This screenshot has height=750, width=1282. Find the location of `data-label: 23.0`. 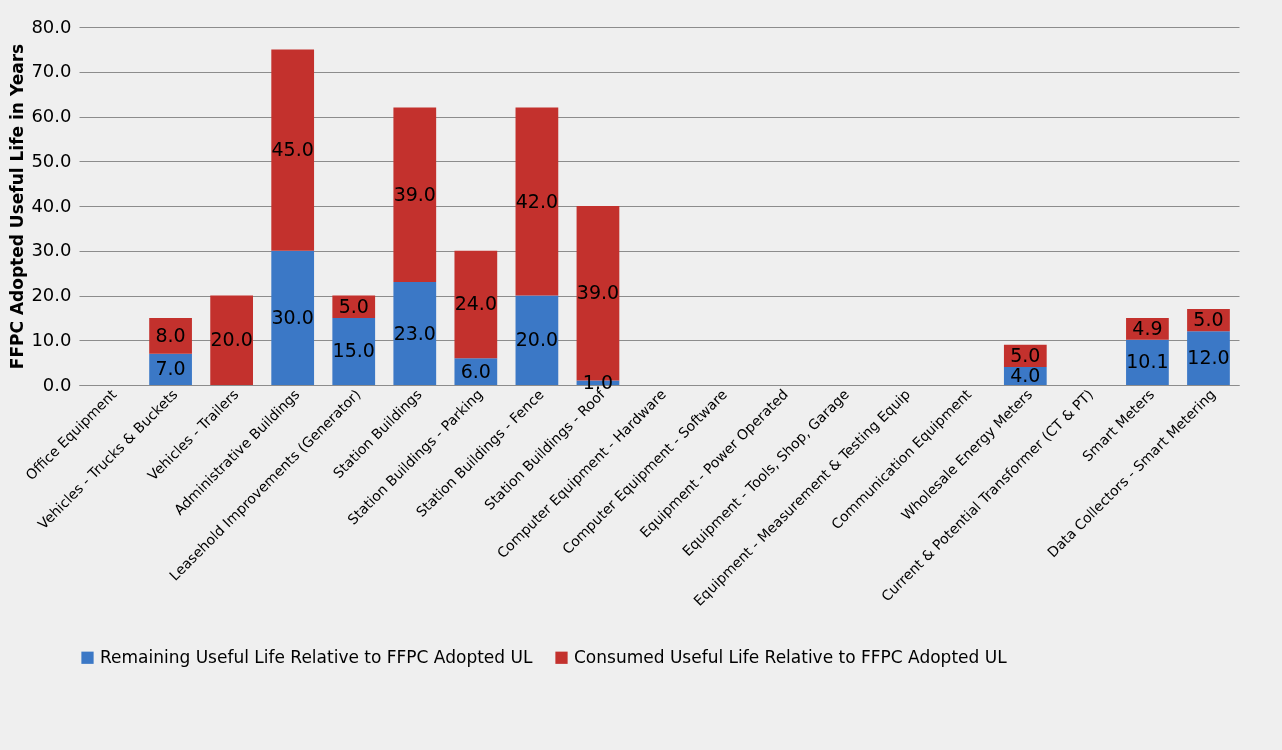

data-label: 23.0 is located at coordinates (414, 332).